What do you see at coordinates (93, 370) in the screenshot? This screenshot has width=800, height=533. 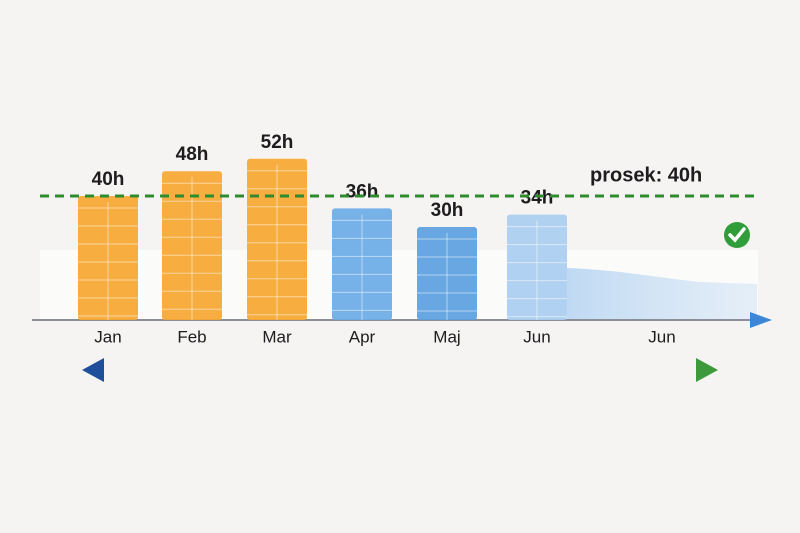 I see `timeline-arrow-left` at bounding box center [93, 370].